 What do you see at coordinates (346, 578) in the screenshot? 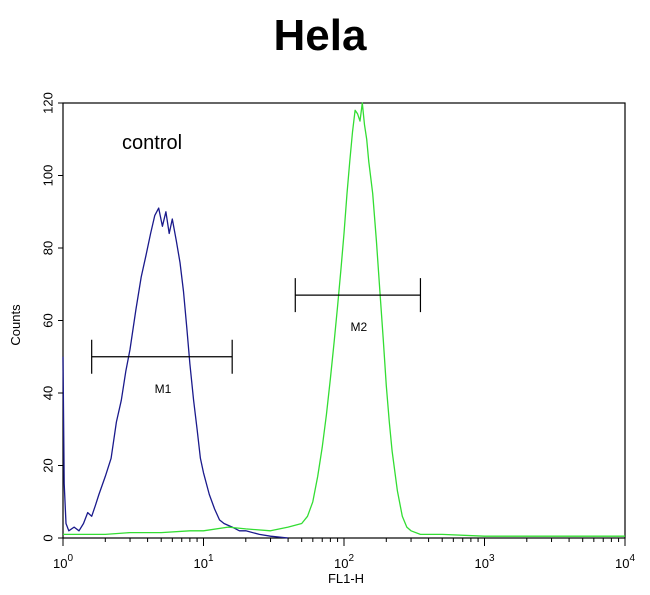
I see `x-axis-label: FL1-H` at bounding box center [346, 578].